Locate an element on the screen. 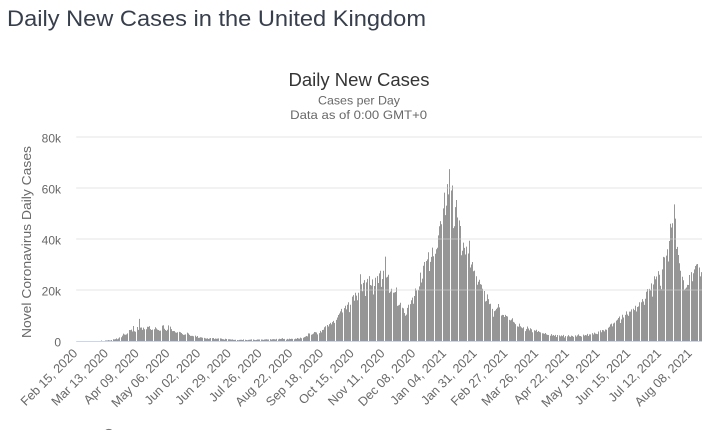  svg-text: 60k is located at coordinates (52, 190).